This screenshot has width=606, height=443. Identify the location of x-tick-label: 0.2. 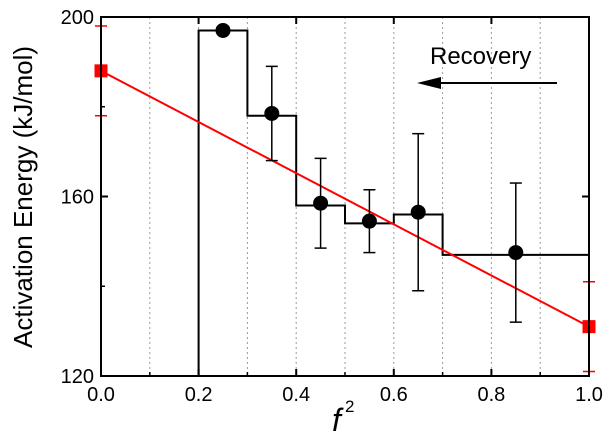
(199, 395).